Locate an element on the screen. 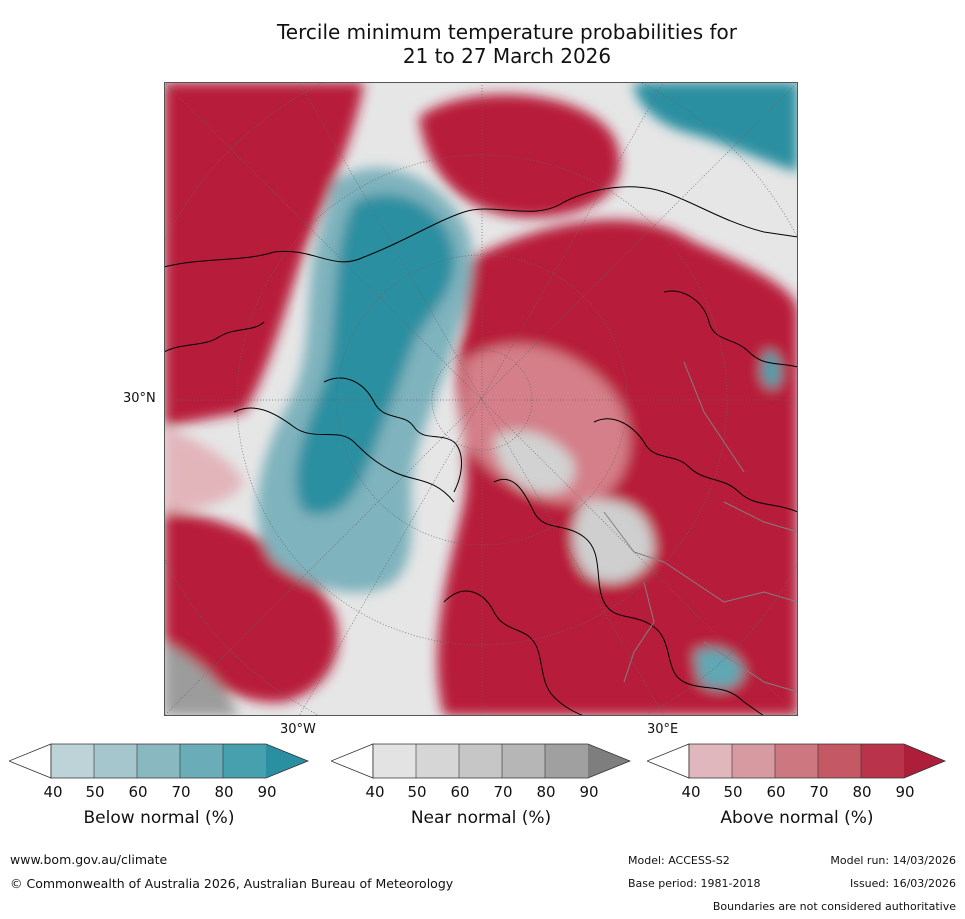 The image size is (965, 919). tick-above-50: 50 is located at coordinates (733, 792).